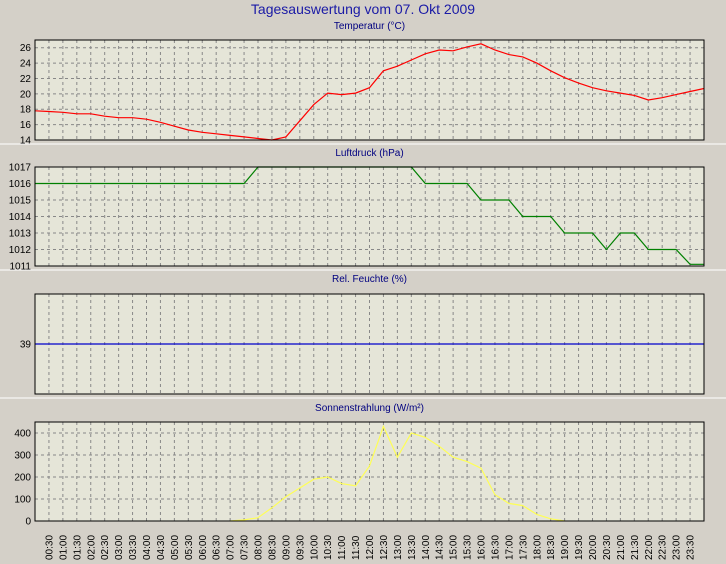 The image size is (726, 564). What do you see at coordinates (91, 547) in the screenshot?
I see `xtick-3: 02:00` at bounding box center [91, 547].